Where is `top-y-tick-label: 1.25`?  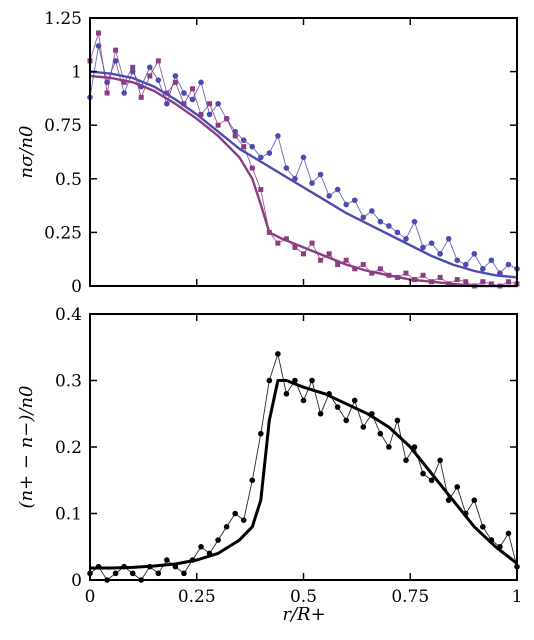 top-y-tick-label: 1.25 is located at coordinates (63, 19).